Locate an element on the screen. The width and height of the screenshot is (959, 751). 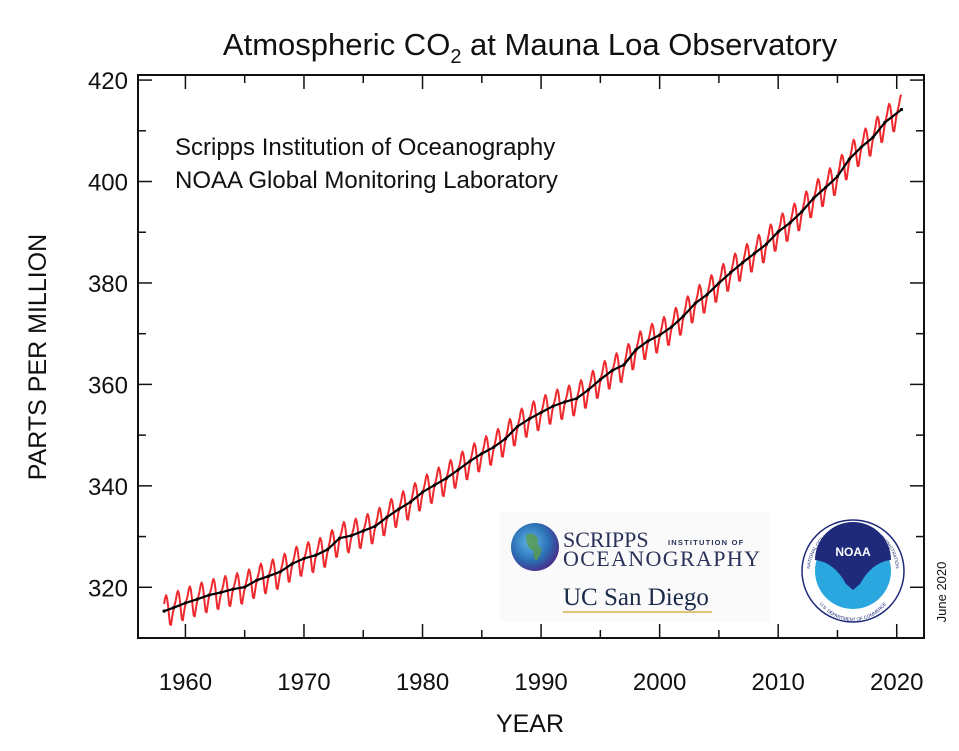
date-note: June 2020 is located at coordinates (941, 592).